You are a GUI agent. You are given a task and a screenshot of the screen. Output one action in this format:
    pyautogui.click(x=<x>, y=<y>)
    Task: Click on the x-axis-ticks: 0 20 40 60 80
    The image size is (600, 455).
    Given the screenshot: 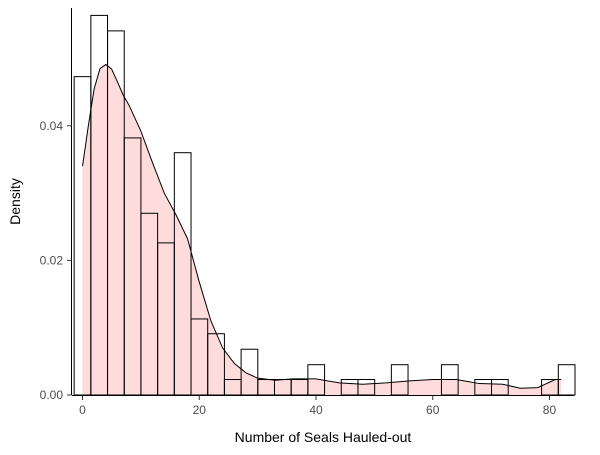 What is the action you would take?
    pyautogui.click(x=318, y=406)
    